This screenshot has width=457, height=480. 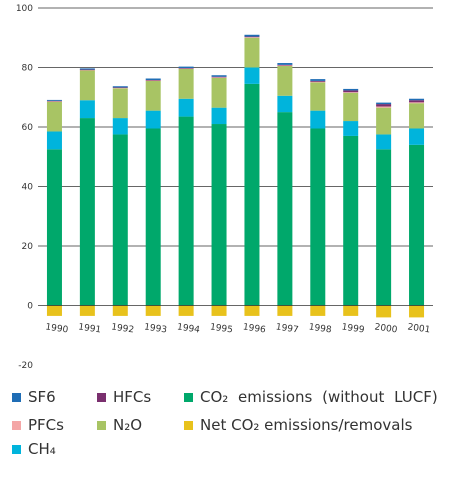 I want to click on legend-item-net-co2: Net CO₂ emissions/removals, so click(x=298, y=425).